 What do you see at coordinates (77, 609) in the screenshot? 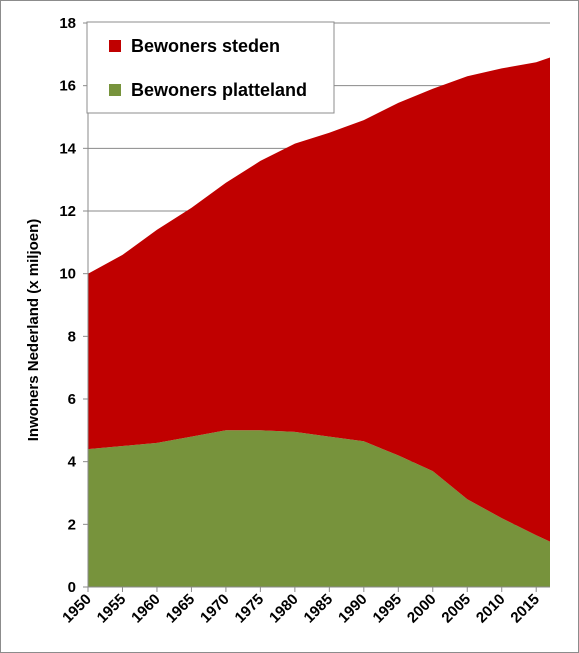
I see `x-tick-label: 1950` at bounding box center [77, 609].